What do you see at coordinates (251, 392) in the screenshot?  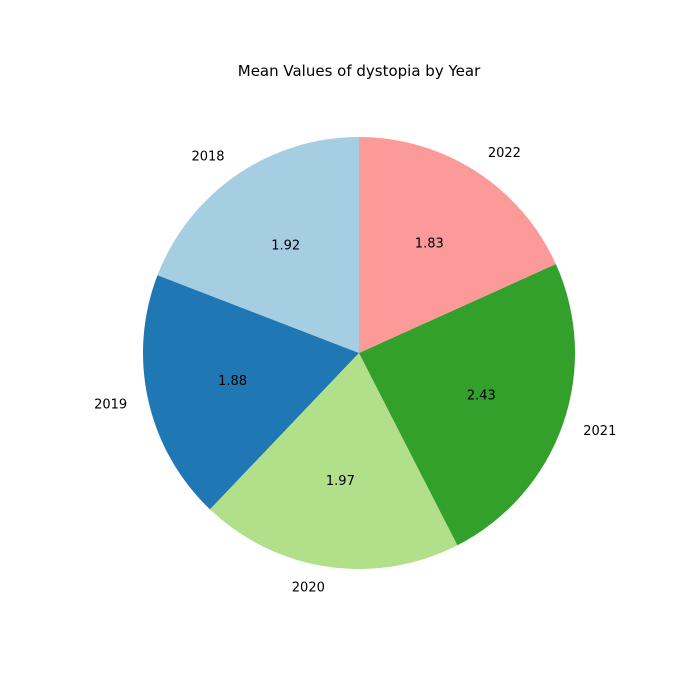 I see `pie-slice-2019` at bounding box center [251, 392].